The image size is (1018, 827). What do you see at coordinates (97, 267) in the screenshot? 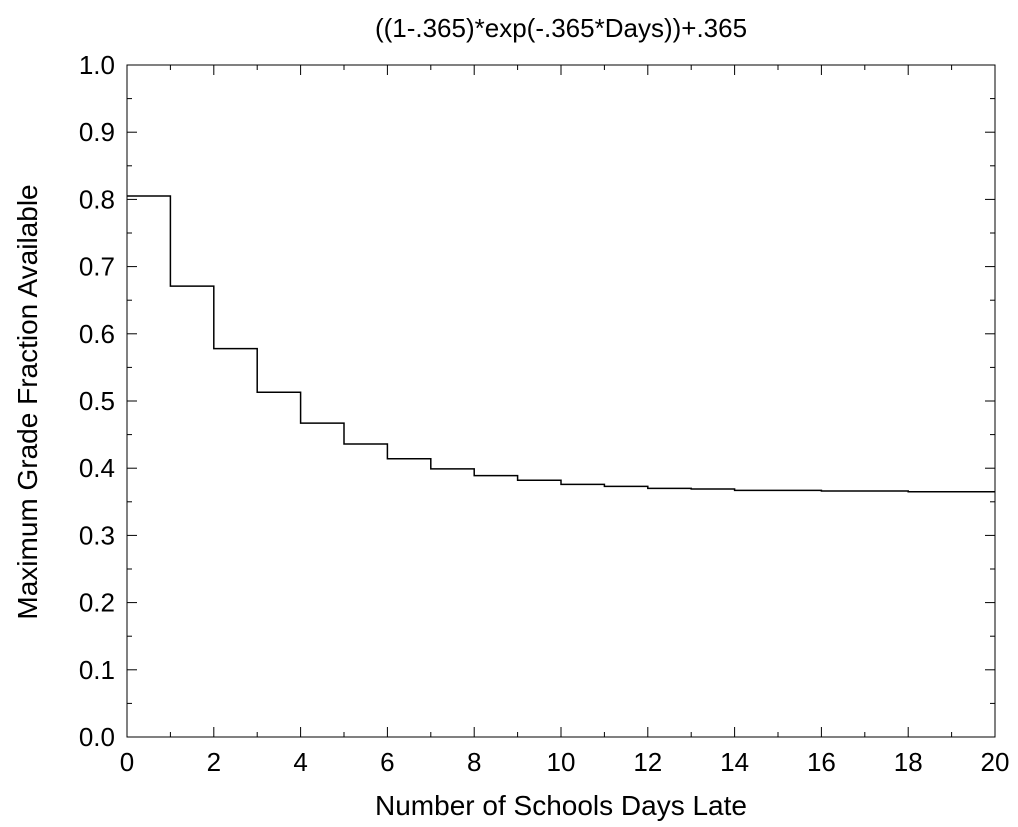
I see `y-tick-label: 0.7` at bounding box center [97, 267].